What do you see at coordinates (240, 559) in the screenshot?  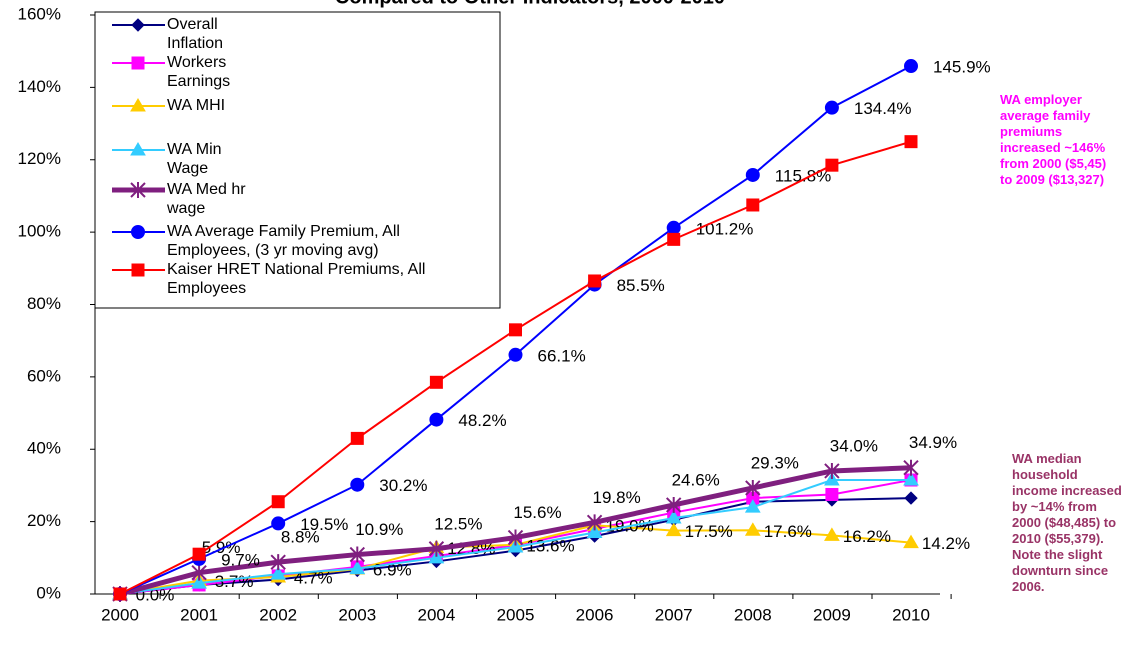 I see `data-label: 9.7%` at bounding box center [240, 559].